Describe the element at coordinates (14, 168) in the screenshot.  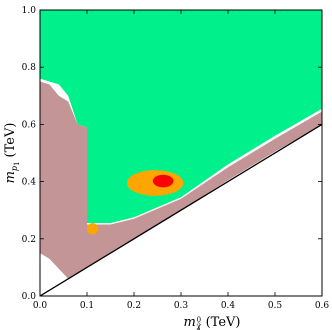
I see `y-axis-label-sub: p` at that location.